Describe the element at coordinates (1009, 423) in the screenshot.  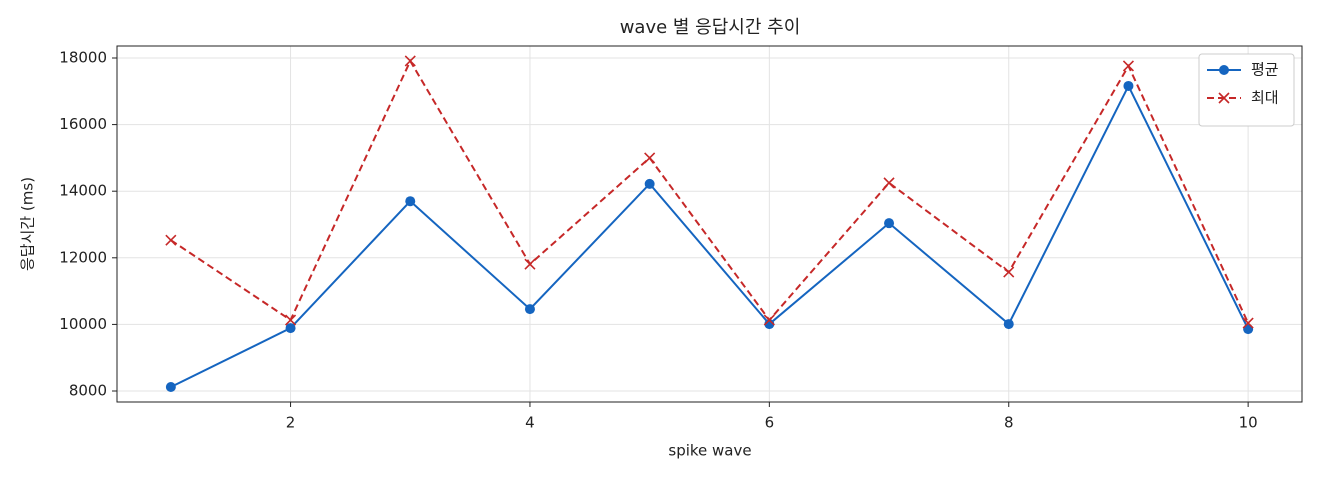
I see `x-tick-label: 8` at that location.